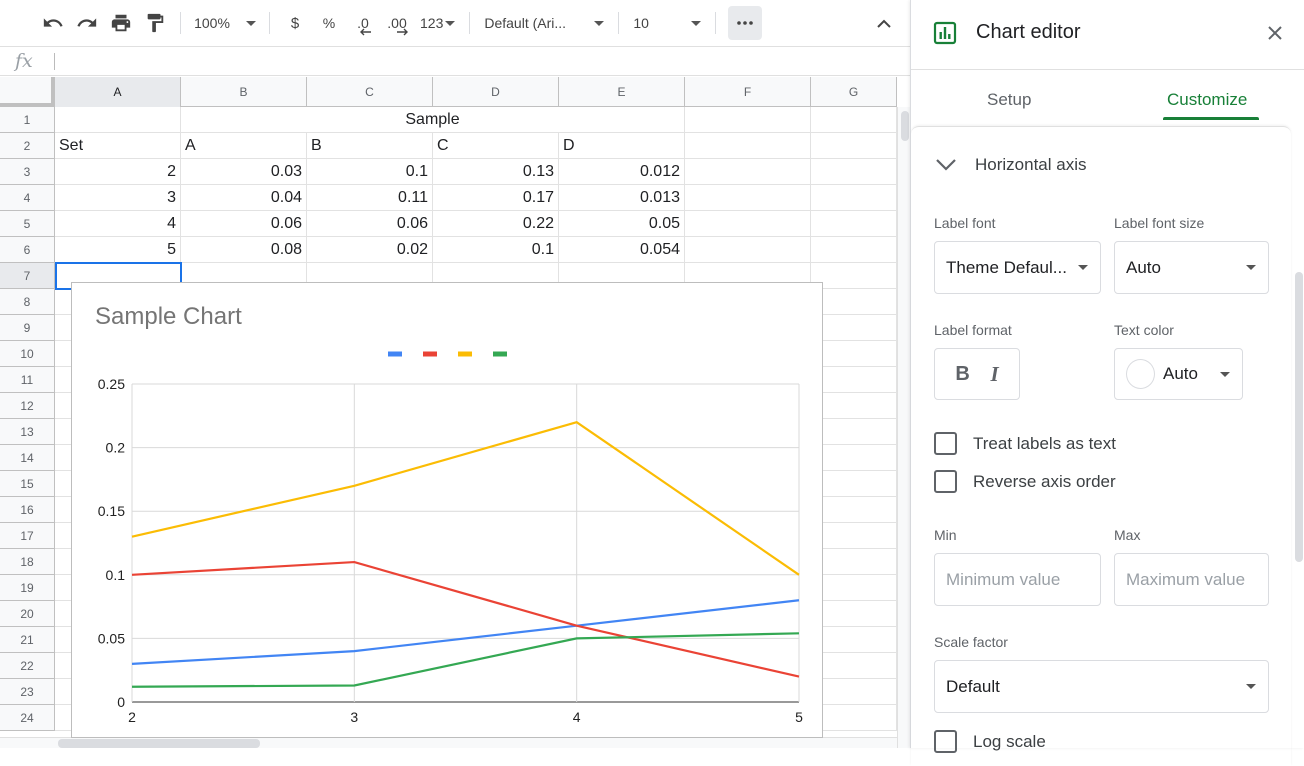 Image resolution: width=1304 pixels, height=766 pixels. I want to click on row-header: 9, so click(27, 328).